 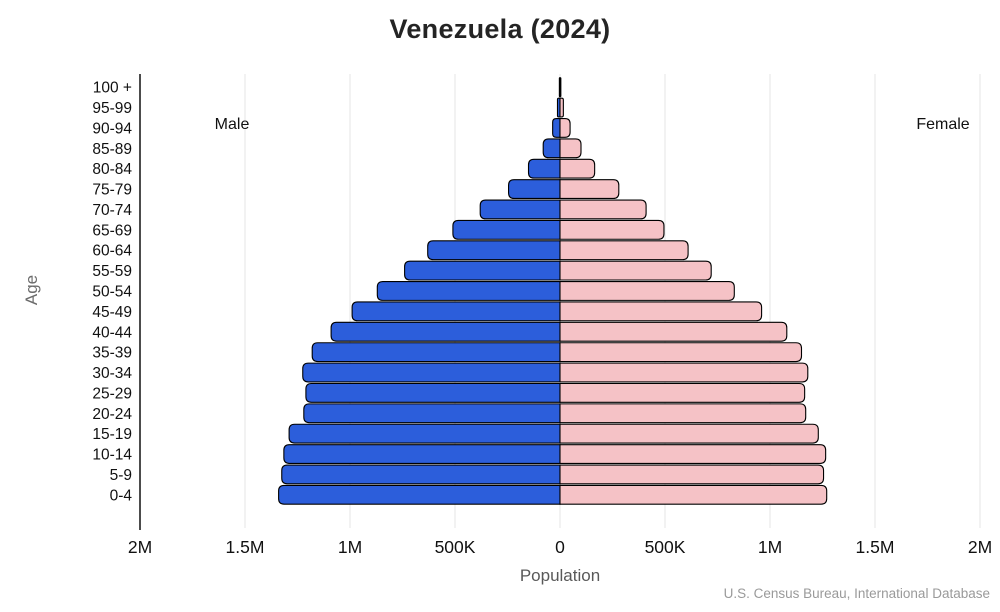 What do you see at coordinates (112, 190) in the screenshot?
I see `age-tick-label-75-79: 75-79` at bounding box center [112, 190].